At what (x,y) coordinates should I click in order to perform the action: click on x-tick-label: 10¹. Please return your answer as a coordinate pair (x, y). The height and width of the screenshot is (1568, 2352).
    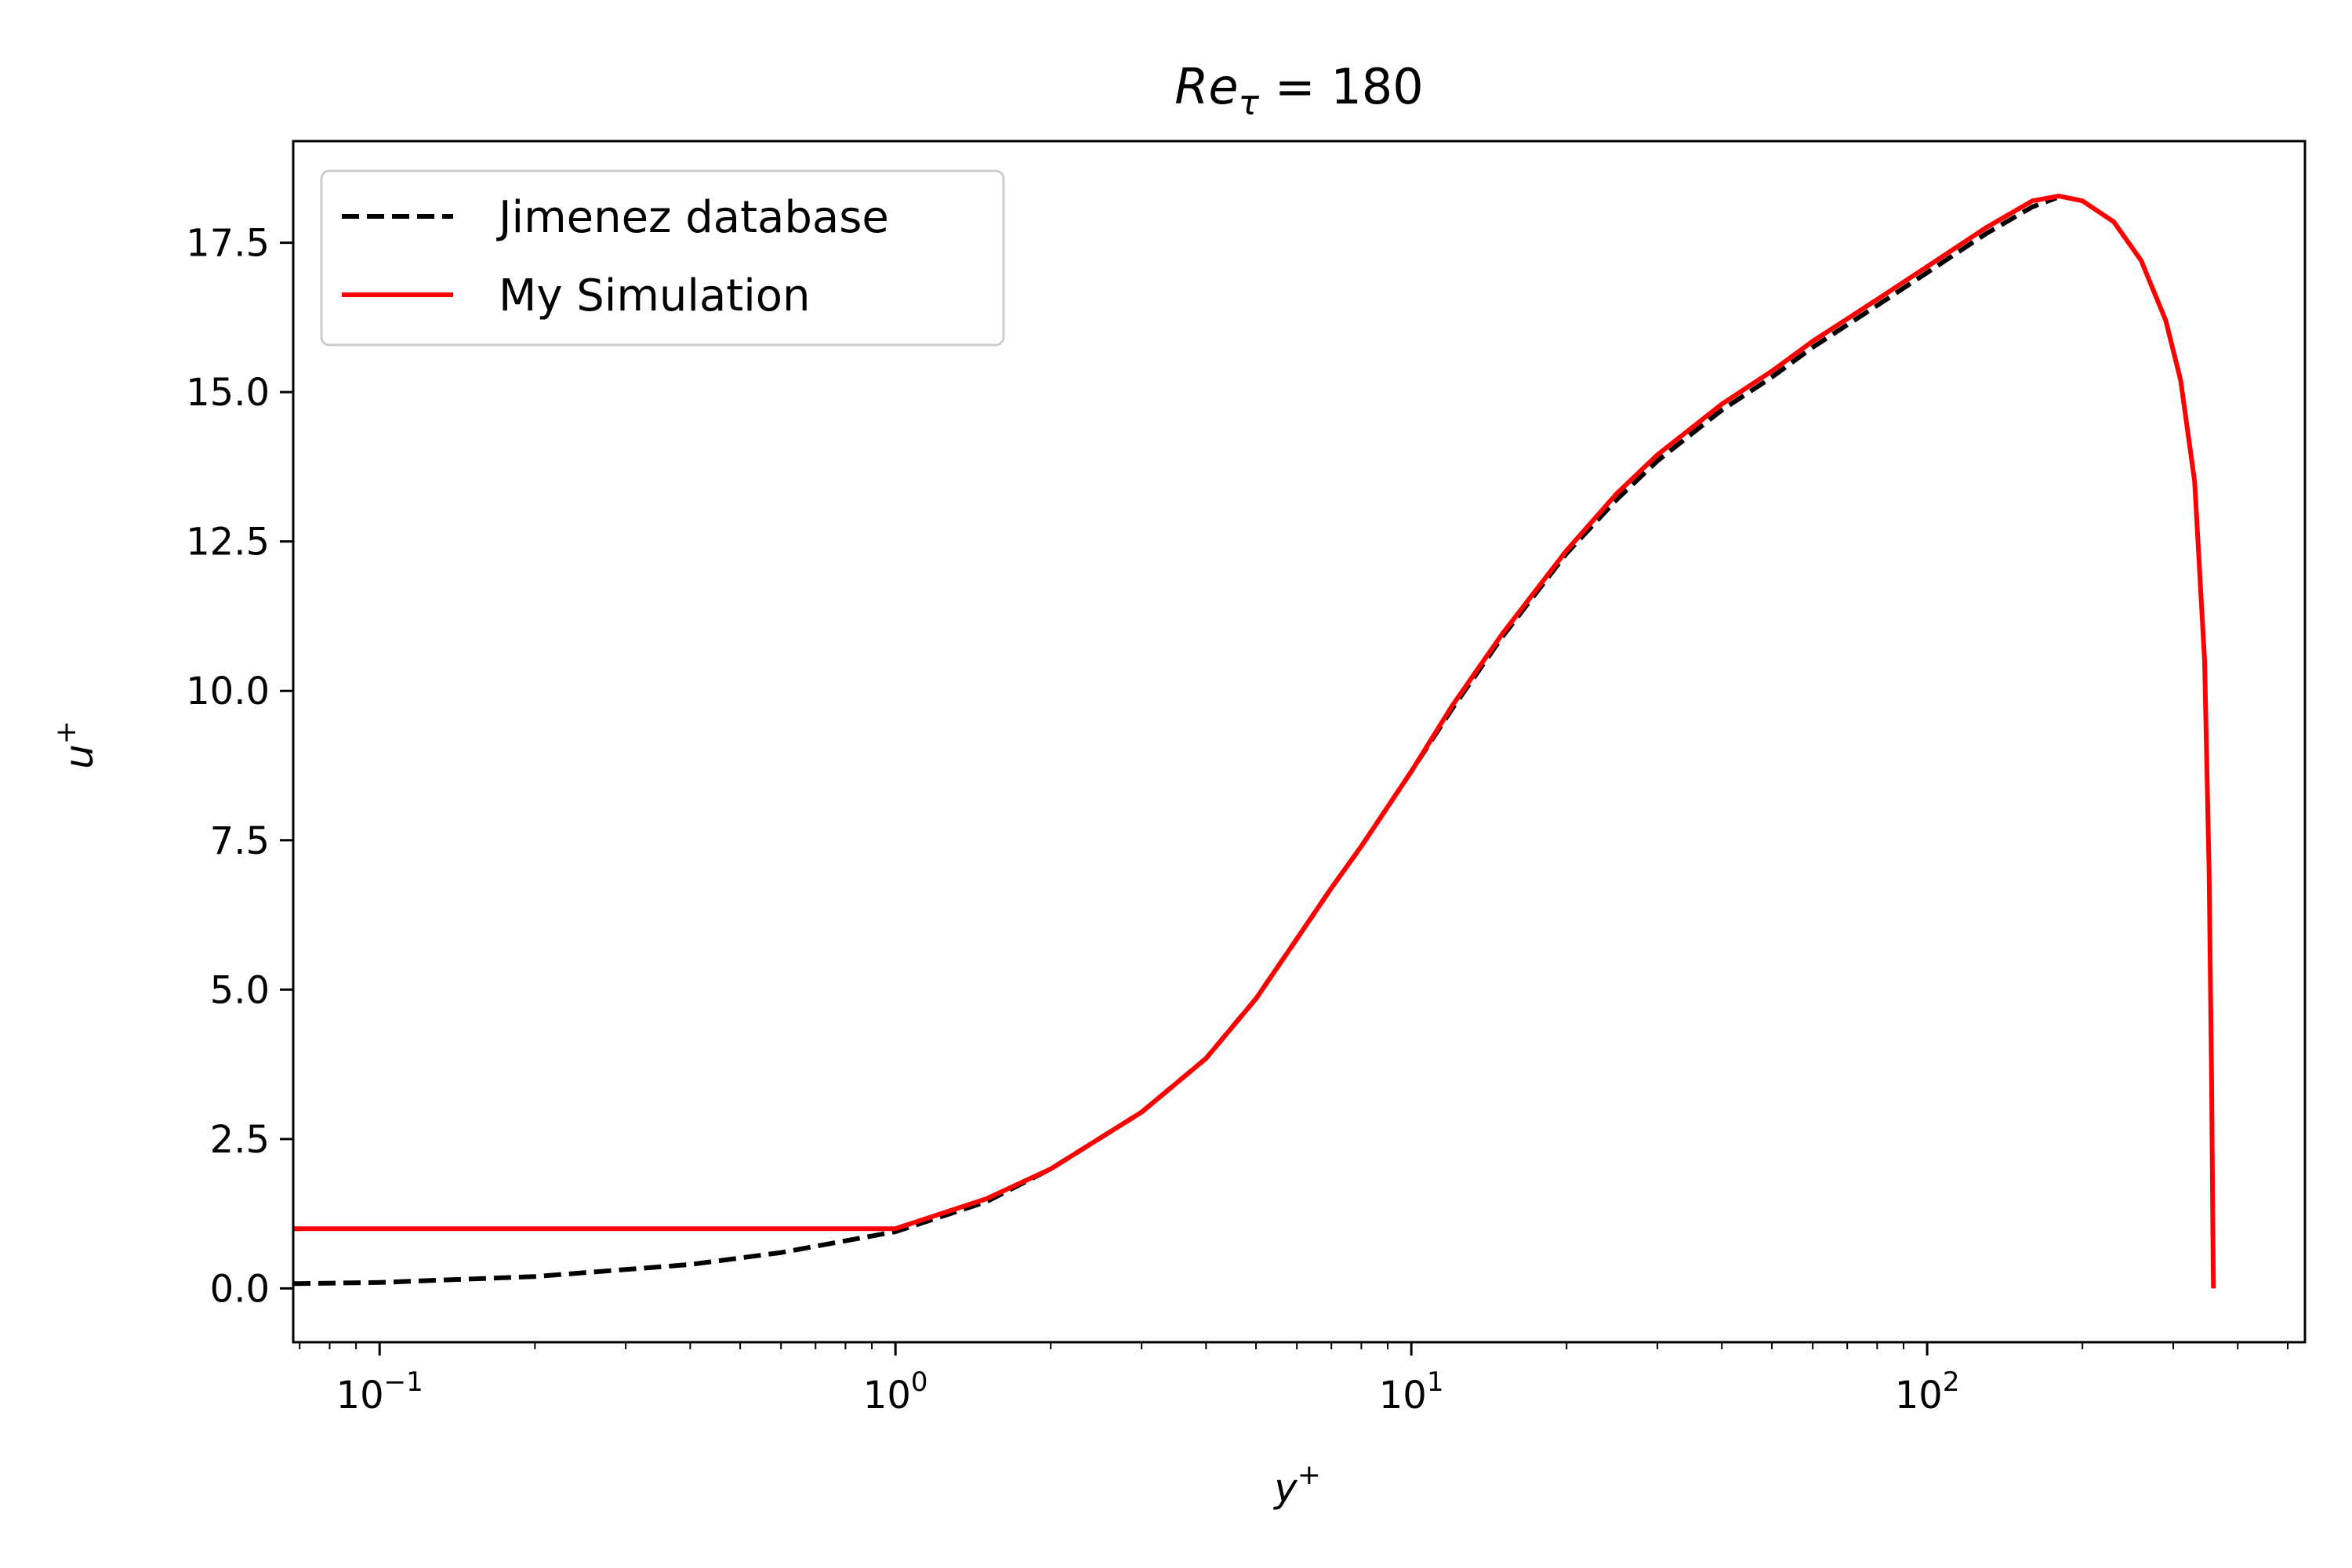
    Looking at the image, I should click on (1411, 1392).